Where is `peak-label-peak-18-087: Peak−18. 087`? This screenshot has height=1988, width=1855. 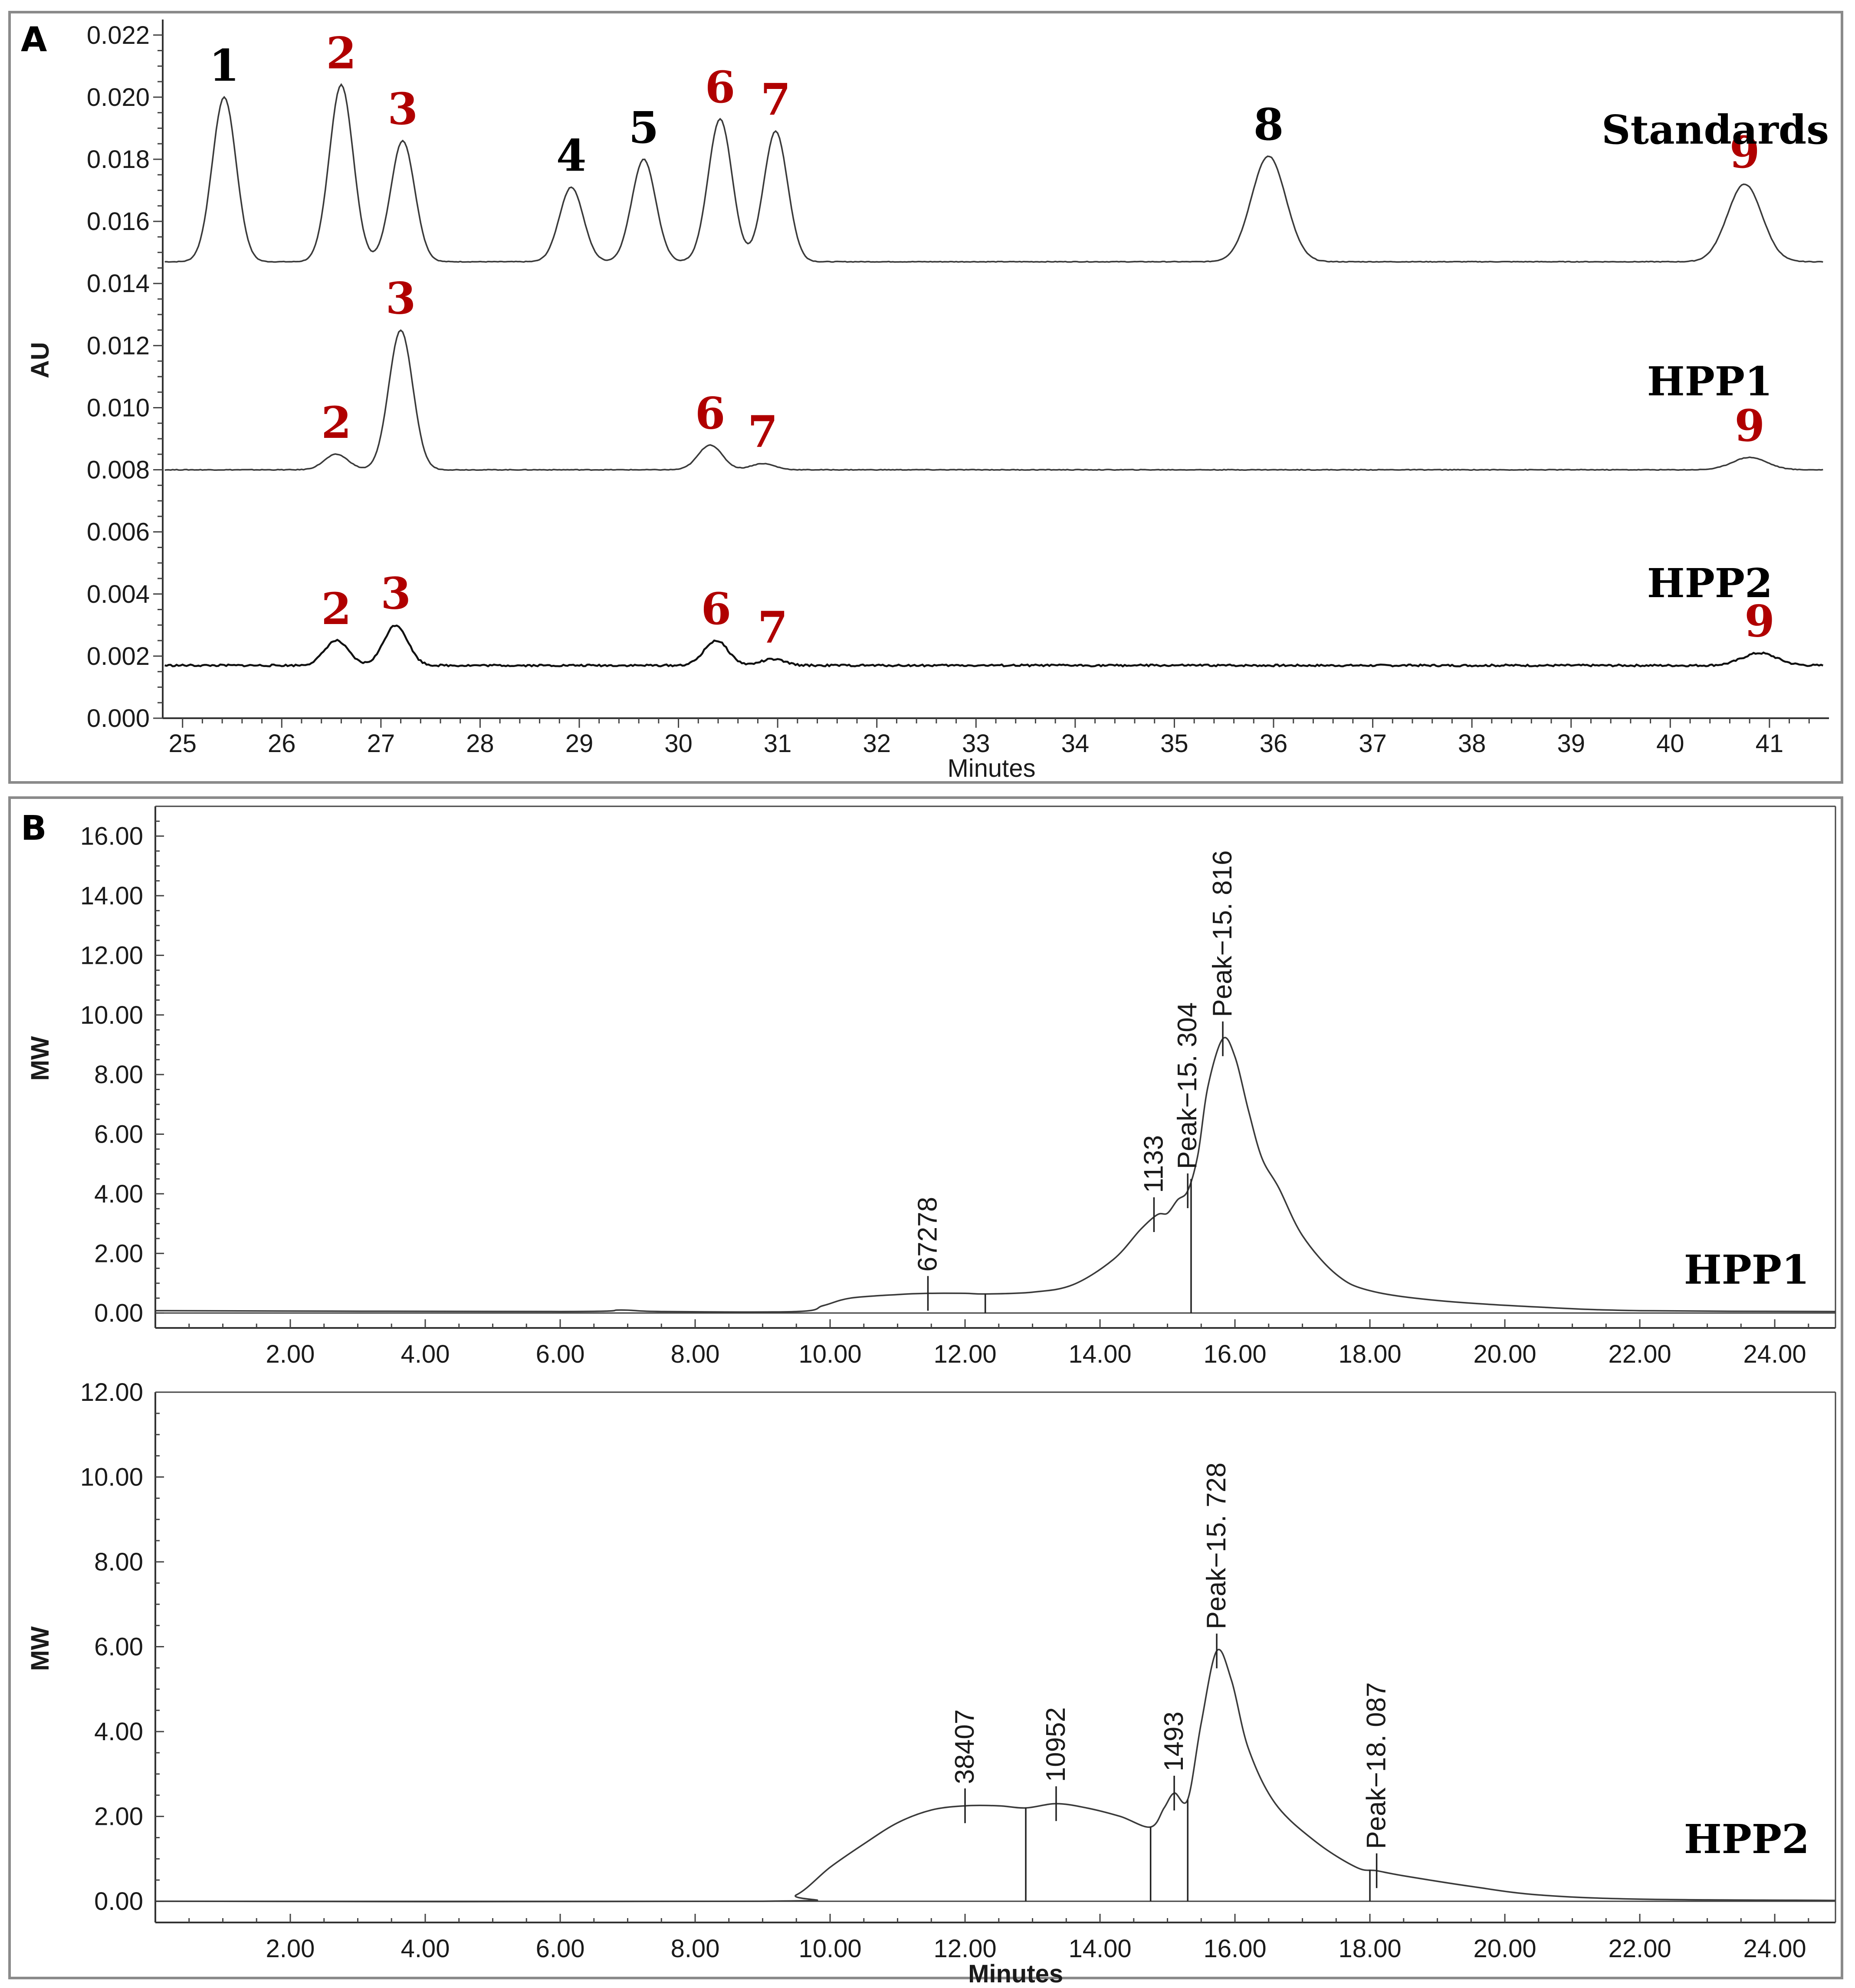
peak-label-peak-18-087: Peak−18. 087 is located at coordinates (1377, 1765).